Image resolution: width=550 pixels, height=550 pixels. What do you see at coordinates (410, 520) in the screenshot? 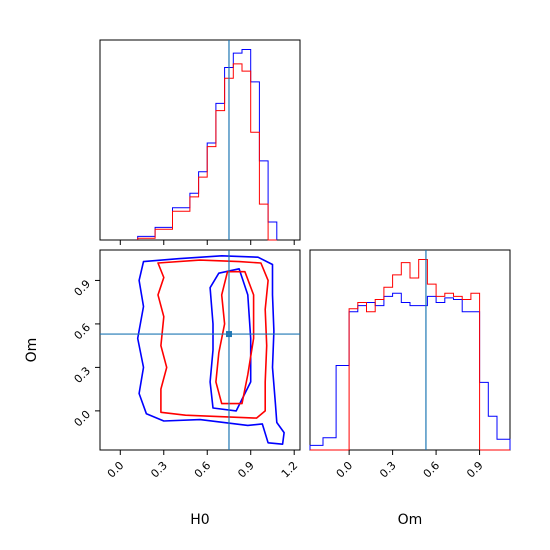
I see `x-axis-label-om: Om` at bounding box center [410, 520].